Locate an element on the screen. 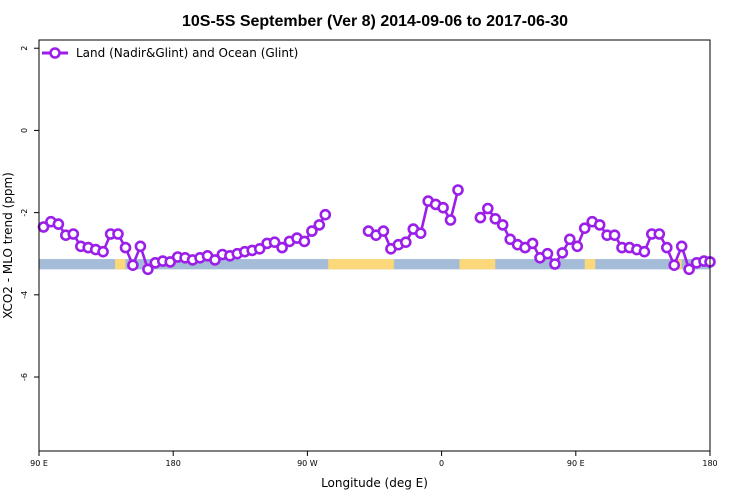 The width and height of the screenshot is (750, 500). legend-entry-label: Land (Nadir&Glint) and Ocean (Glint) is located at coordinates (187, 53).